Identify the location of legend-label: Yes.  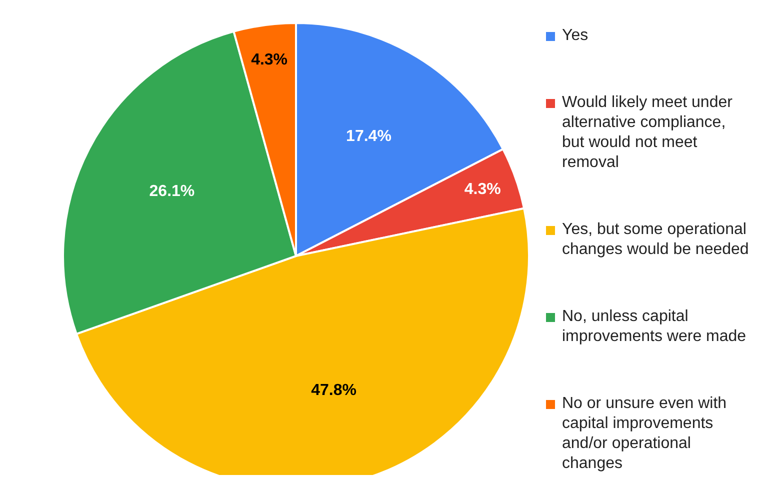
(575, 36).